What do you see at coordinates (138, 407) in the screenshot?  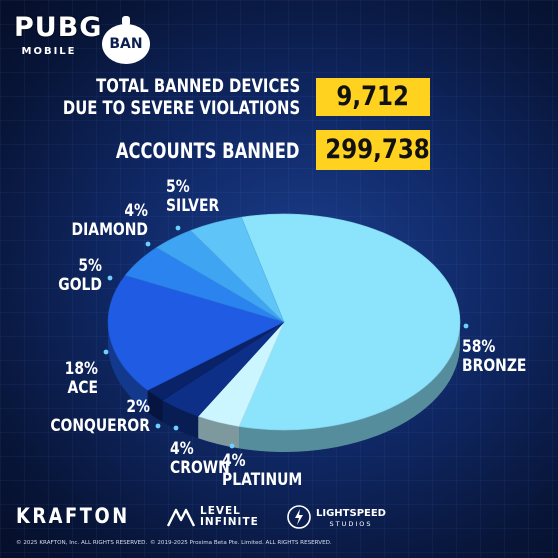 I see `pct-label-conqueror: 2%` at bounding box center [138, 407].